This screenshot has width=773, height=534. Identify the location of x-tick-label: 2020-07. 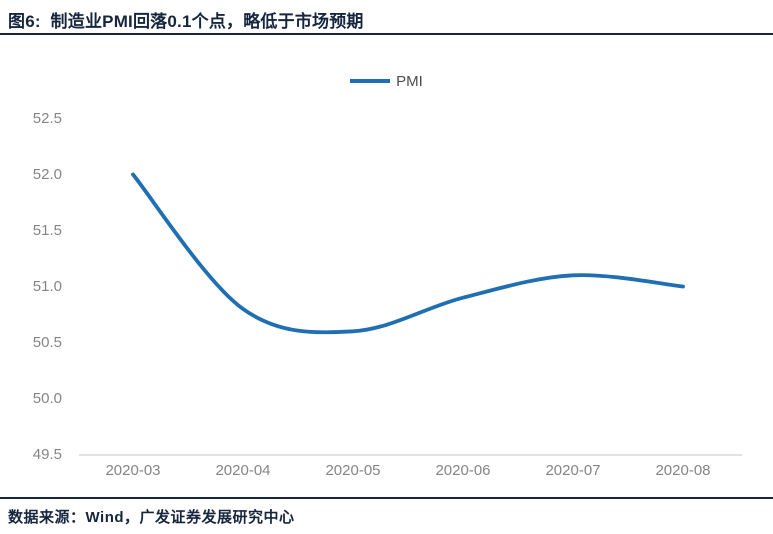
(573, 470).